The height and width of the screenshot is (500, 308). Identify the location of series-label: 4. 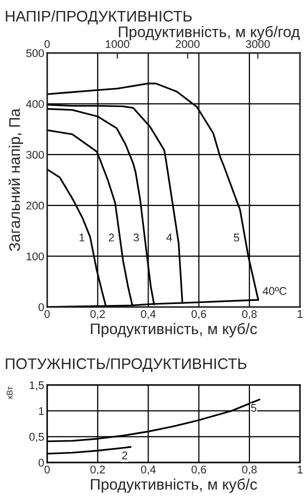
(169, 238).